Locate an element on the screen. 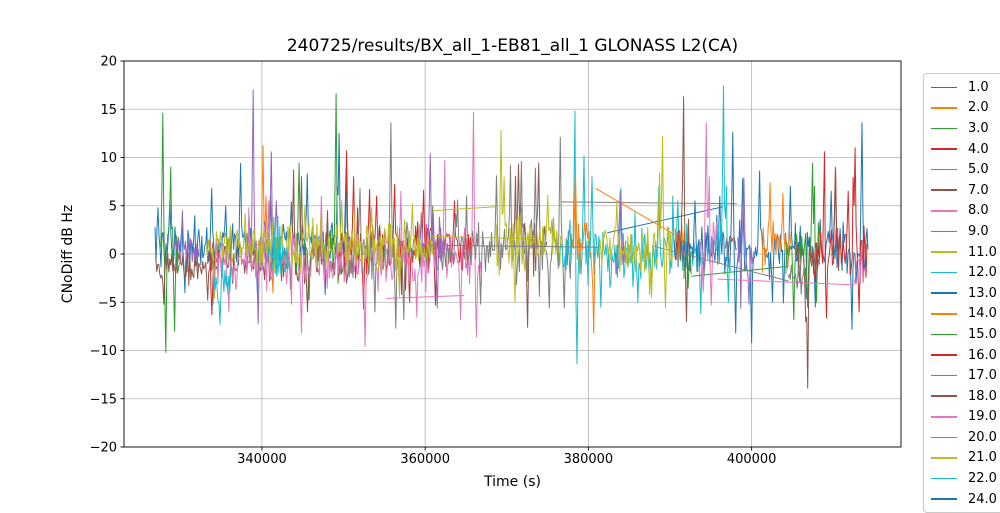  y-tick-label: −15 is located at coordinates (103, 399).